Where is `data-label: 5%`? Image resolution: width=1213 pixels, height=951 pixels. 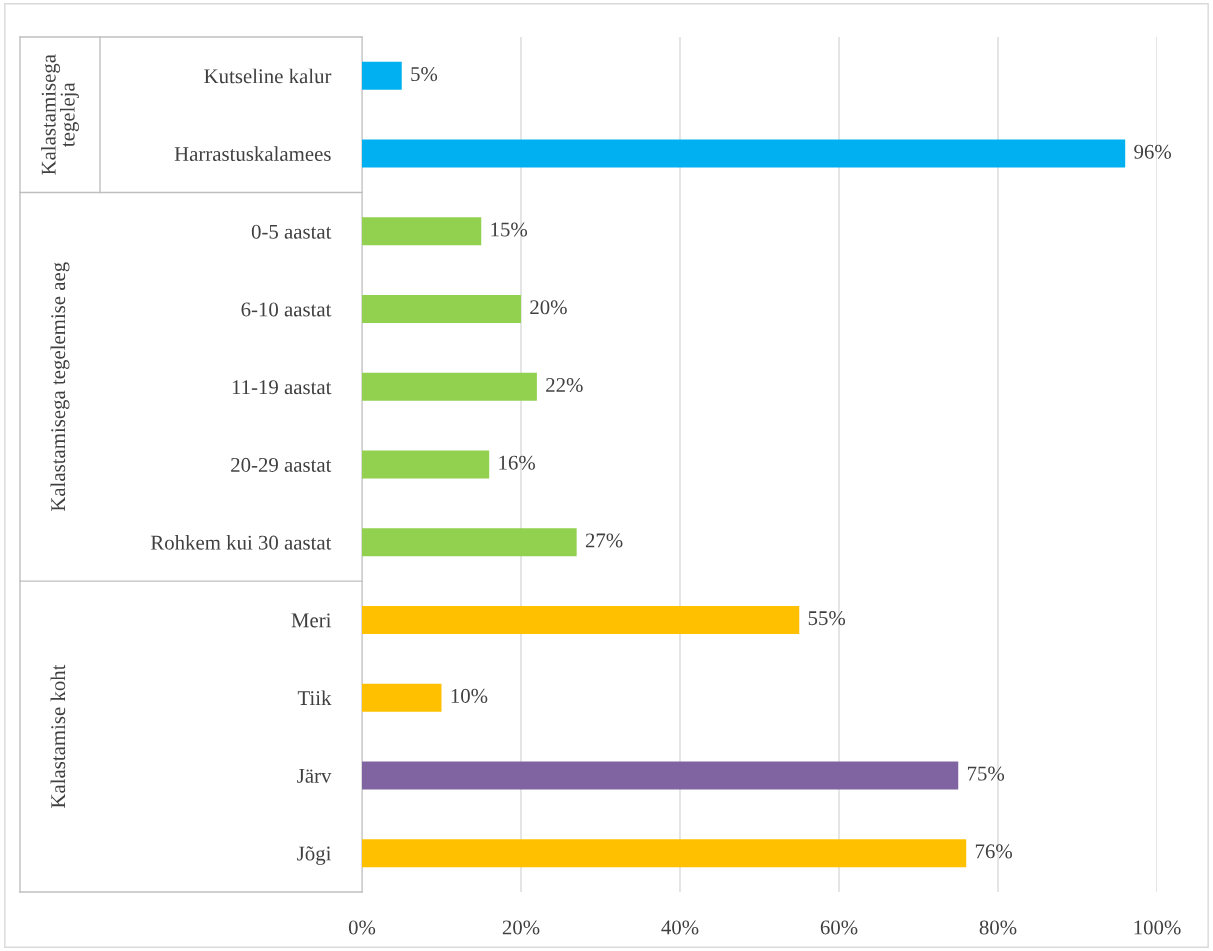 data-label: 5% is located at coordinates (424, 74).